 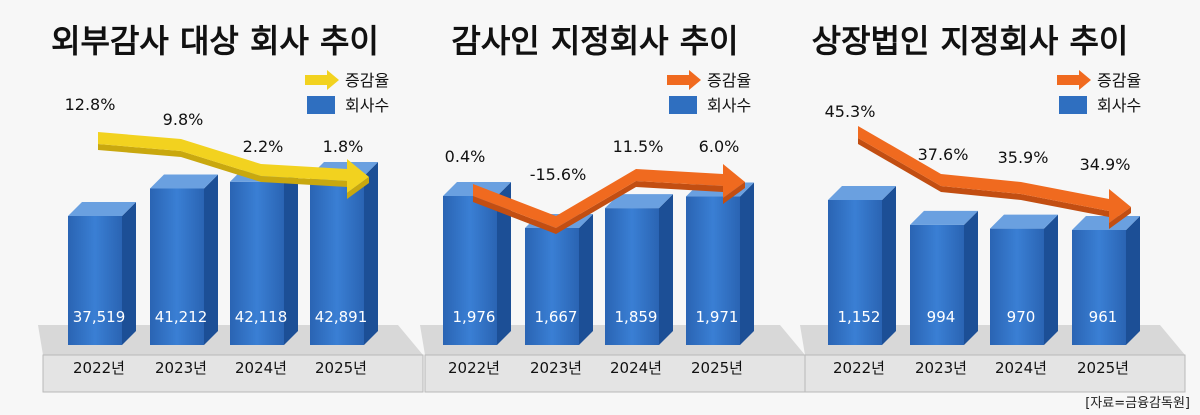 I want to click on bar-value-label: 1,667, so click(x=556, y=317).